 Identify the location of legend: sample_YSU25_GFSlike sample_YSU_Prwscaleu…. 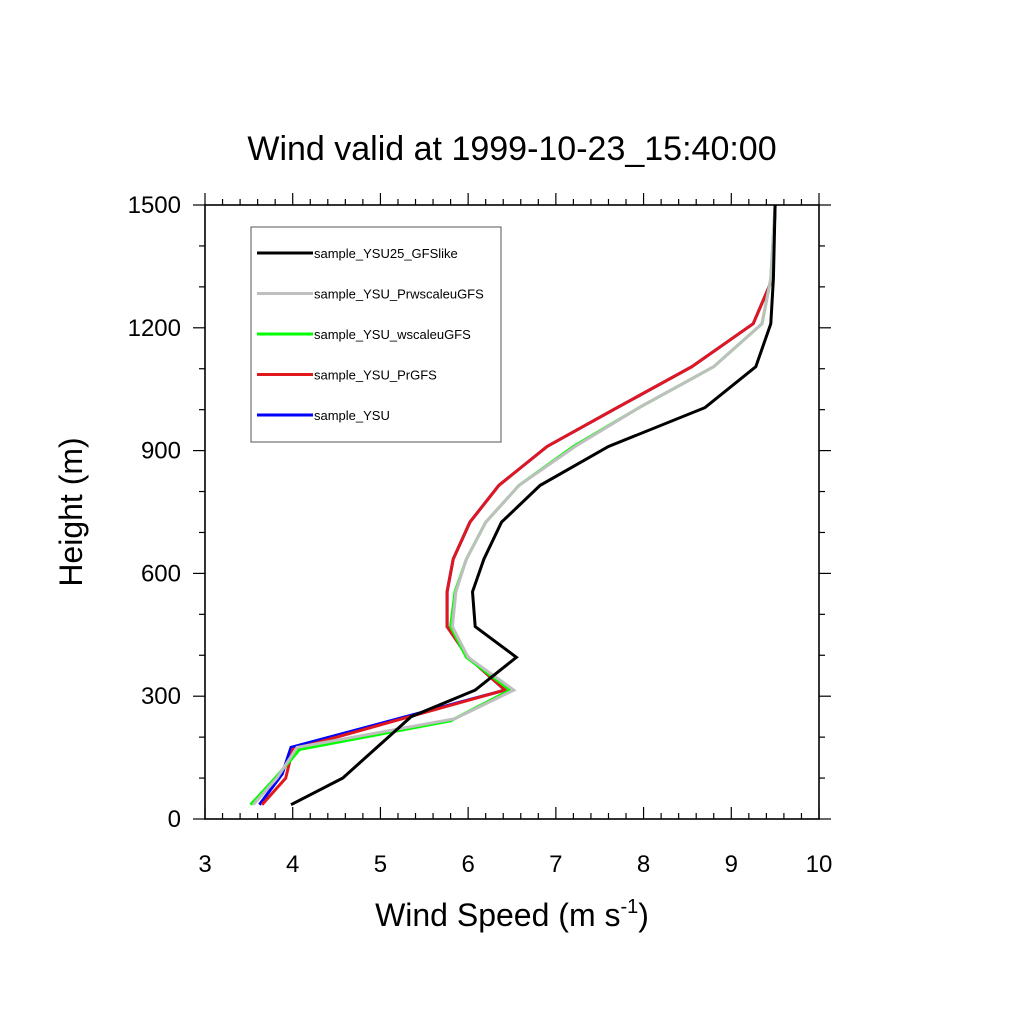
(376, 334).